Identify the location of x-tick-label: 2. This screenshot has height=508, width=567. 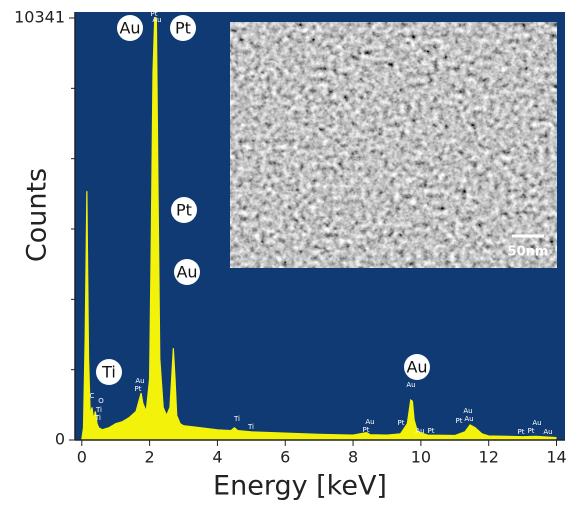
(150, 457).